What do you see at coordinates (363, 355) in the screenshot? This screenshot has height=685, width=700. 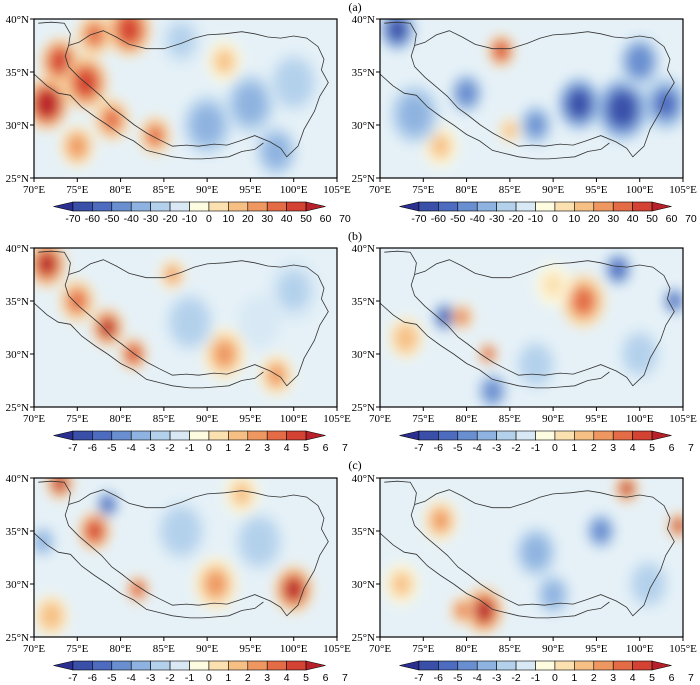 I see `y-tick-label: 30°N` at bounding box center [363, 355].